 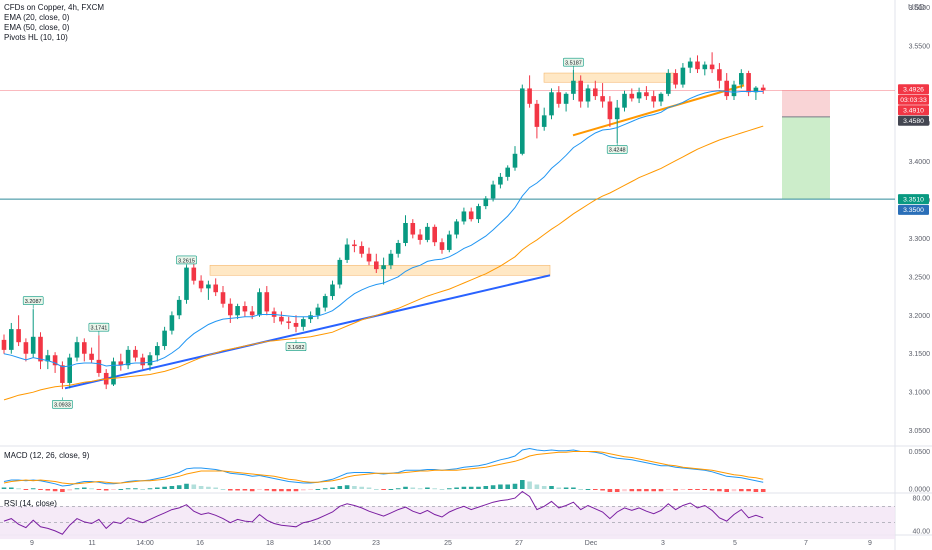 What do you see at coordinates (36, 37) in the screenshot?
I see `pivots-legend: Pivots HL (10, 10)` at bounding box center [36, 37].